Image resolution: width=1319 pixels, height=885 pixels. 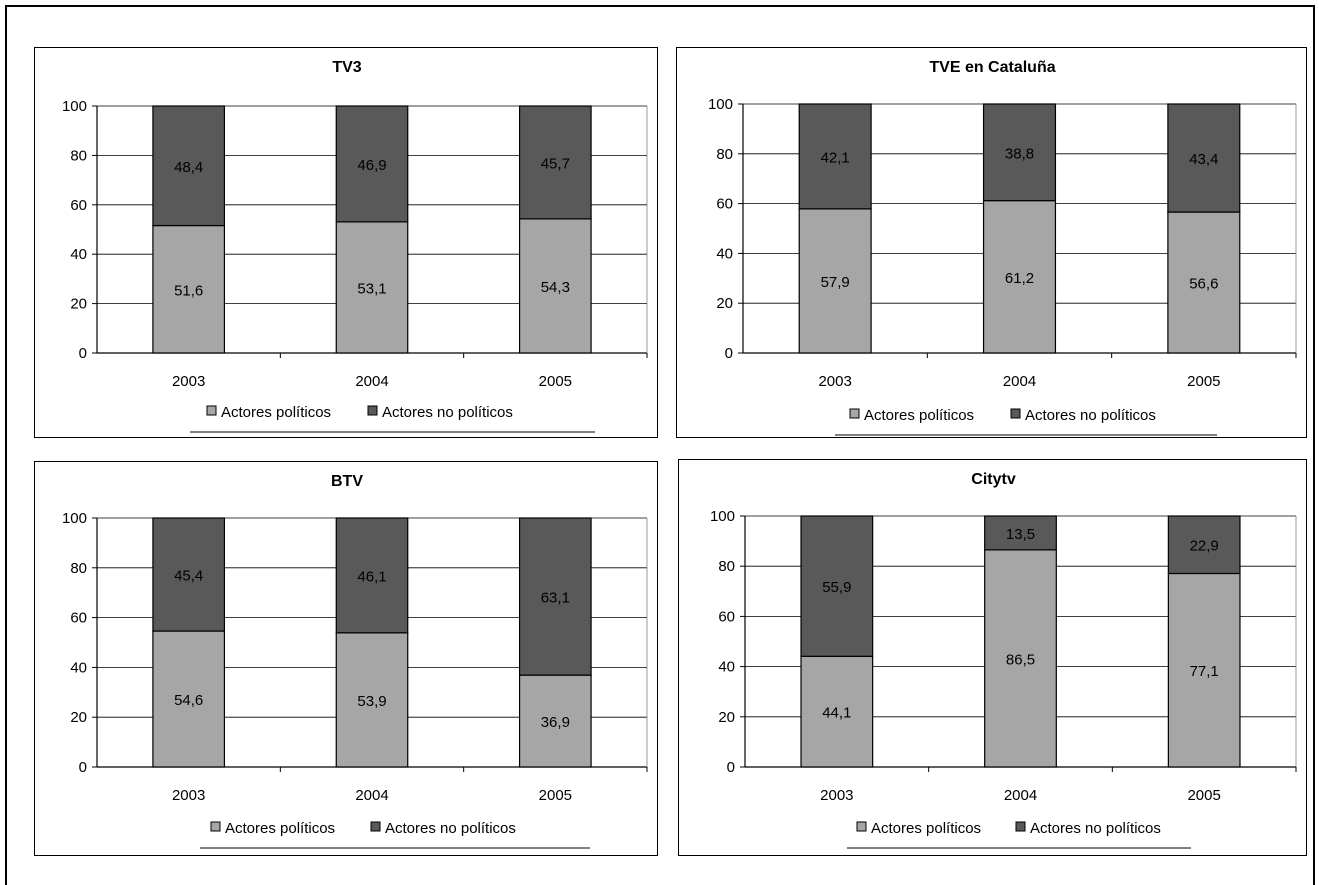 I want to click on data-label: 44,1, so click(x=836, y=713).